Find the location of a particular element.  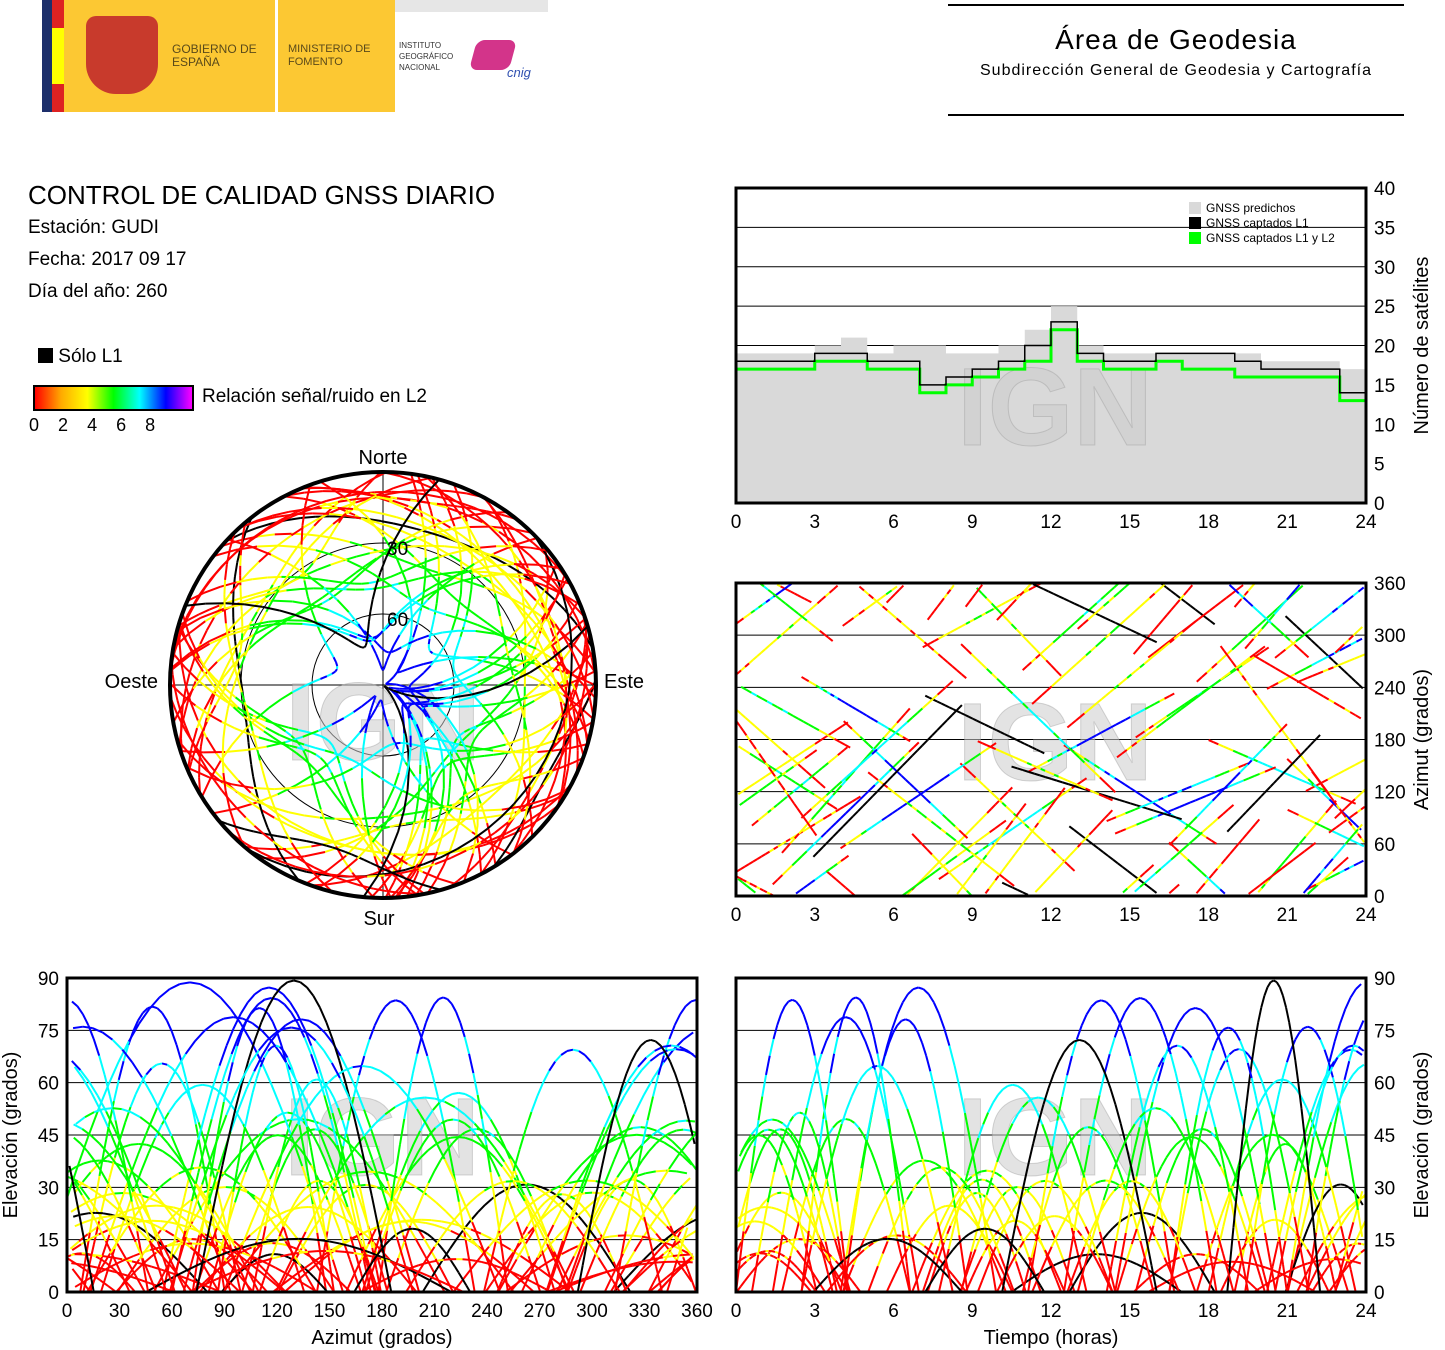

y-axis-label: Número de satélites is located at coordinates (1422, 346).